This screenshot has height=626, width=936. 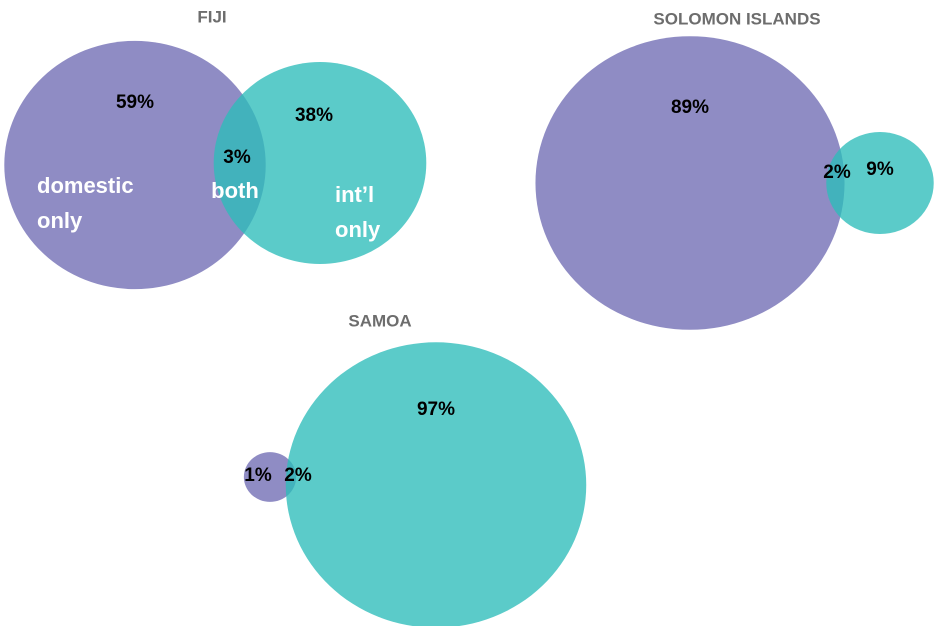 I want to click on set-label: int’l, so click(x=354, y=194).